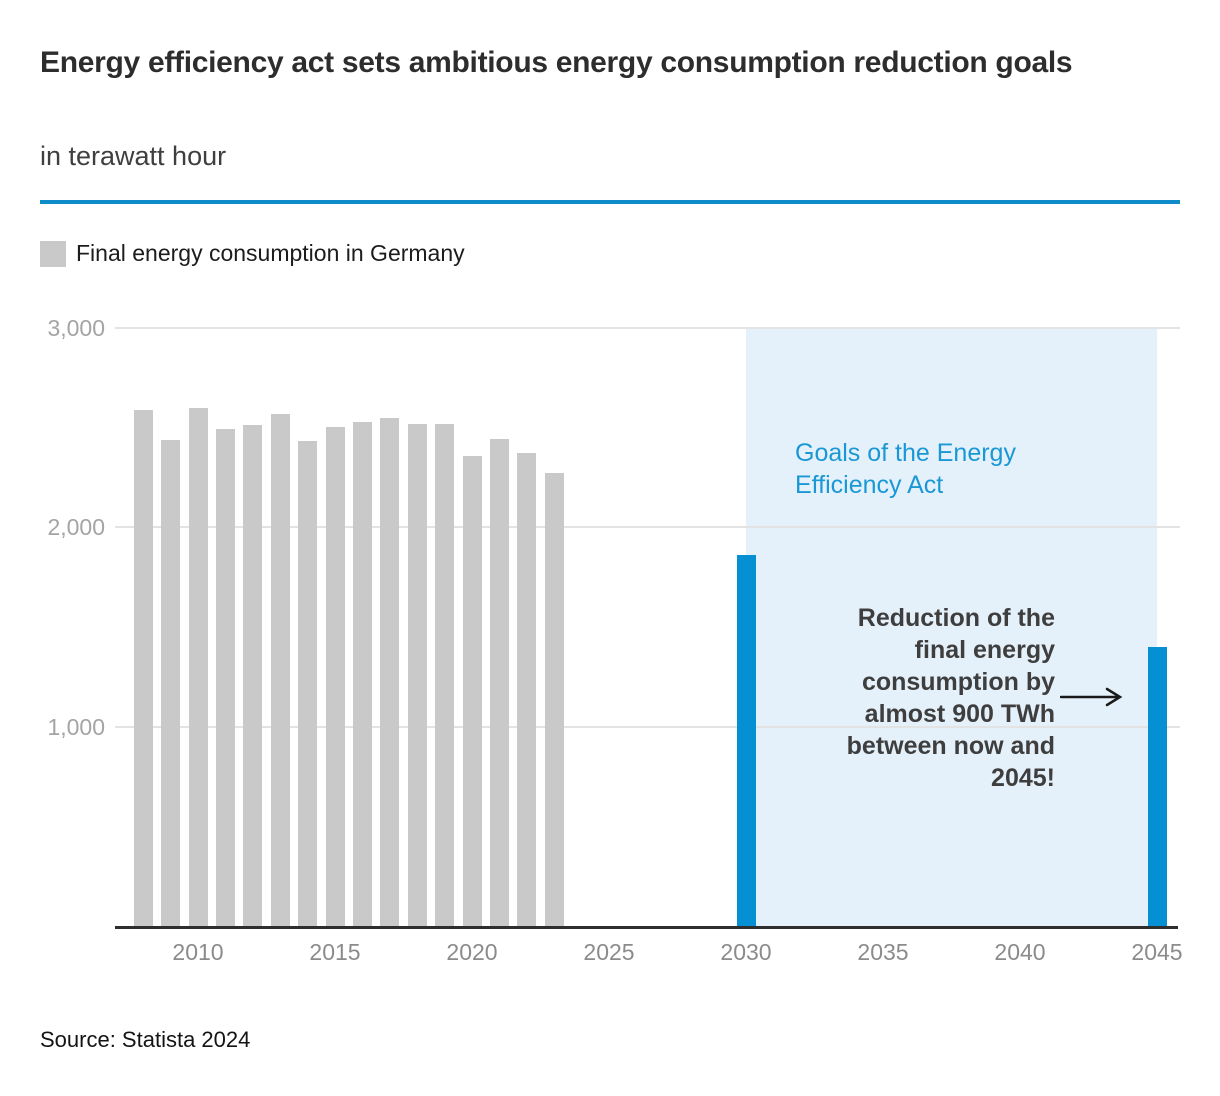  I want to click on bar-2013, so click(280, 669).